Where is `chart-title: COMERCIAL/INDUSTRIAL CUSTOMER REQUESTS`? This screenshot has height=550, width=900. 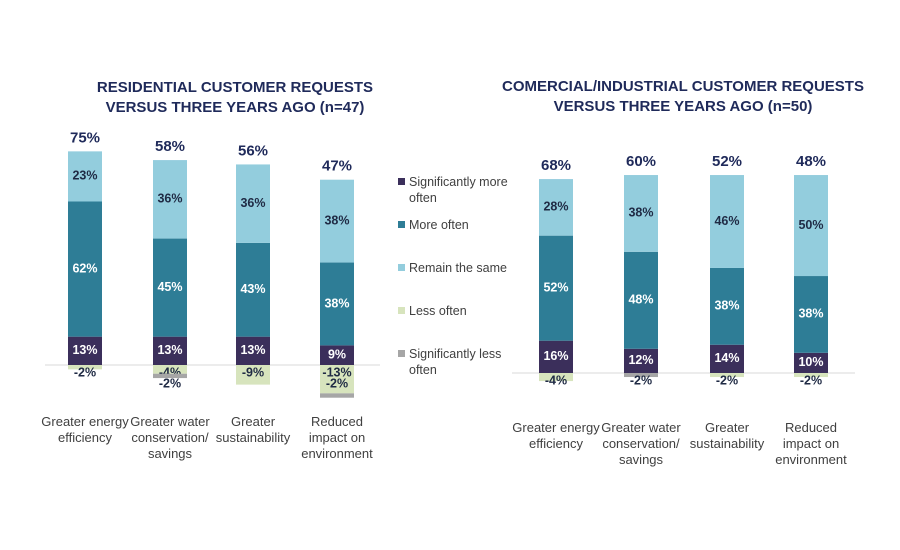 chart-title: COMERCIAL/INDUSTRIAL CUSTOMER REQUESTS is located at coordinates (683, 86).